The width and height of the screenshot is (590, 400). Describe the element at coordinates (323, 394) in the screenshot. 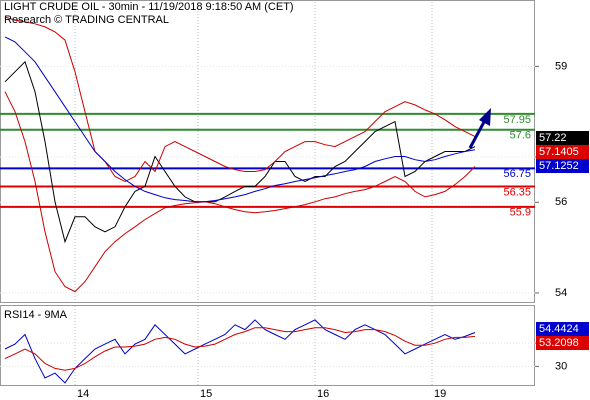

I see `x-tick-label: 16` at that location.